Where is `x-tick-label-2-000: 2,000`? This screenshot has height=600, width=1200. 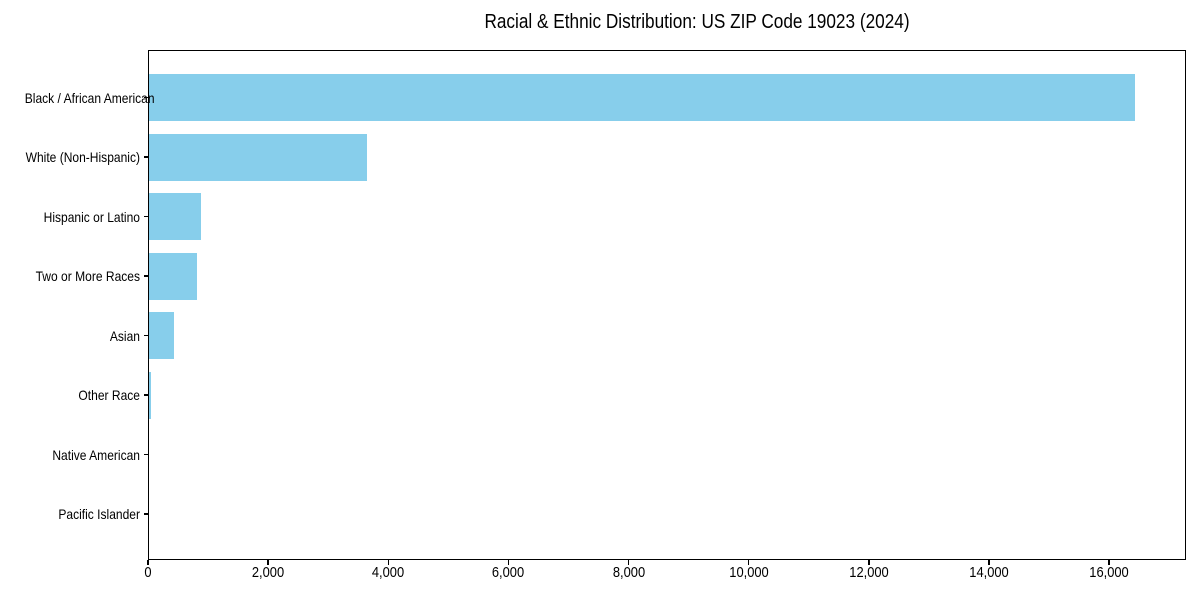 x-tick-label-2-000: 2,000 is located at coordinates (268, 572).